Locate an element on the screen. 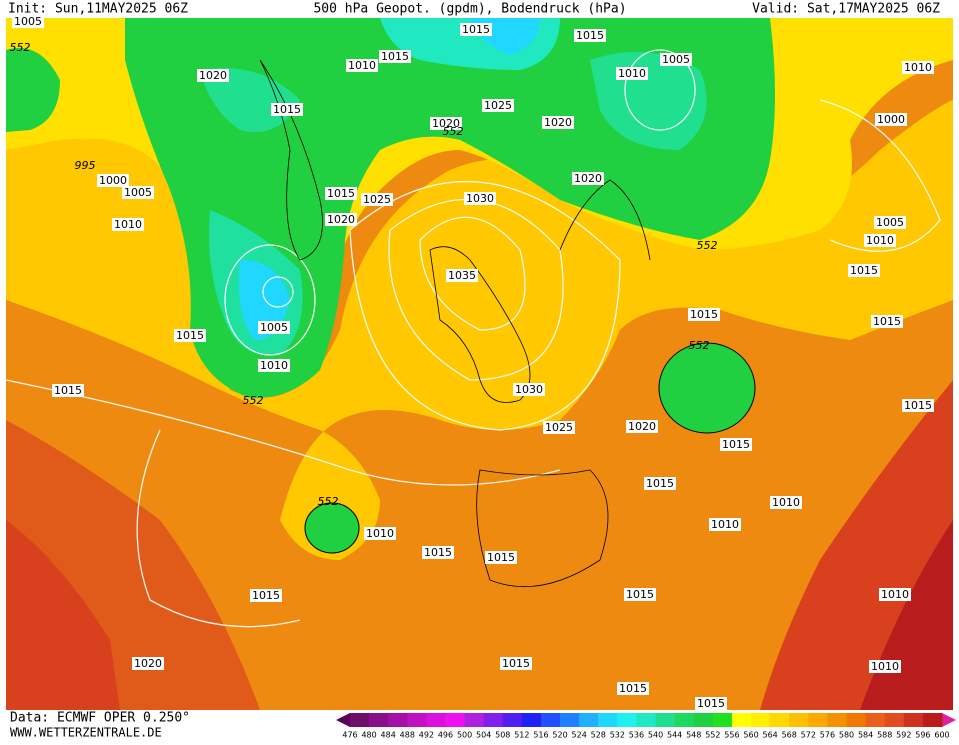 The width and height of the screenshot is (959, 745). colorbar-label: 588 is located at coordinates (884, 735).